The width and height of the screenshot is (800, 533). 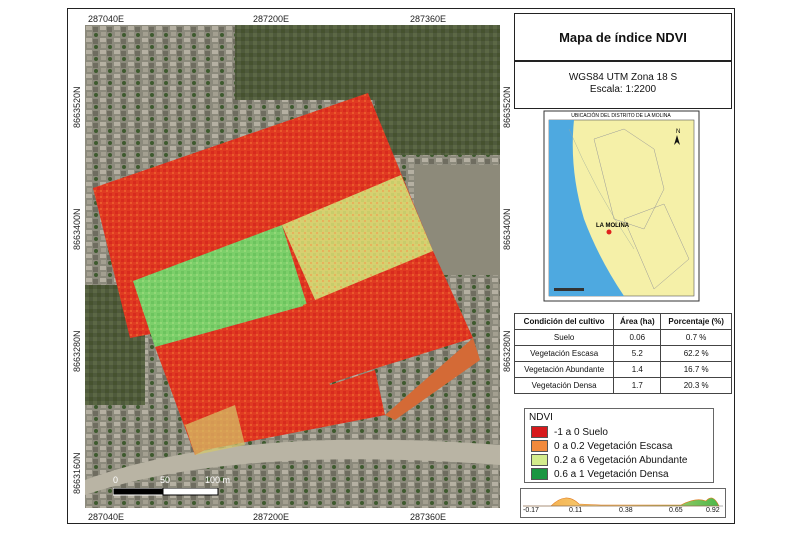 What do you see at coordinates (564, 321) in the screenshot?
I see `col-condition: Condición del cultivo` at bounding box center [564, 321].